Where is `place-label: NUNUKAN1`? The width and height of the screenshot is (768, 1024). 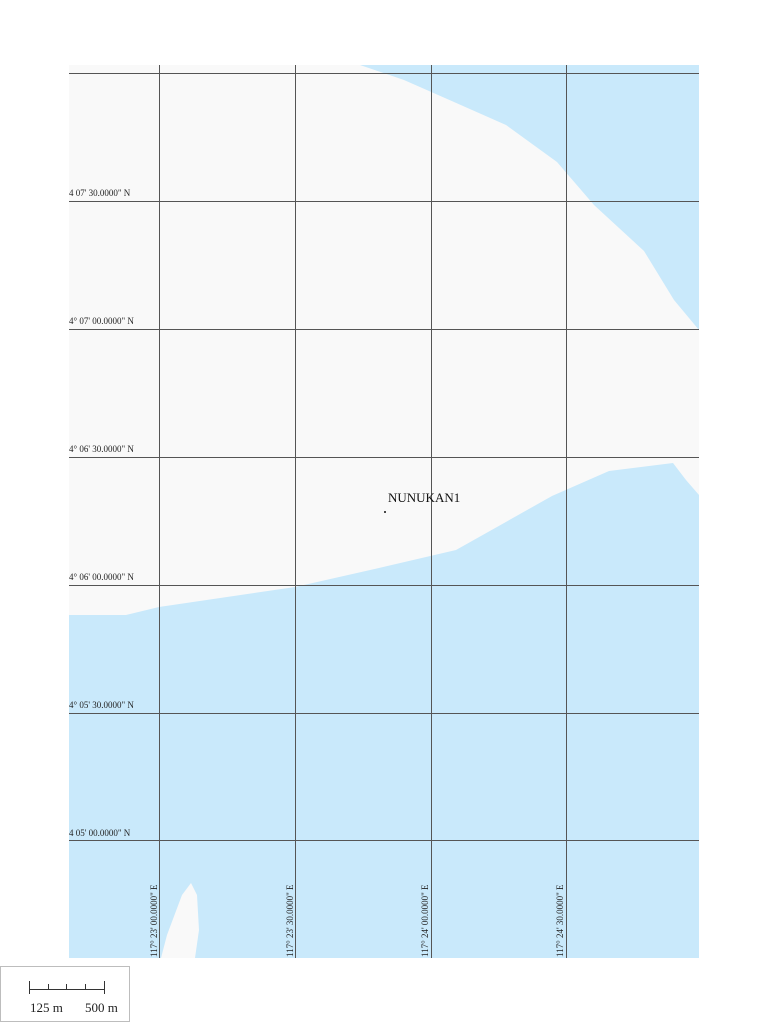 place-label: NUNUKAN1 is located at coordinates (424, 497).